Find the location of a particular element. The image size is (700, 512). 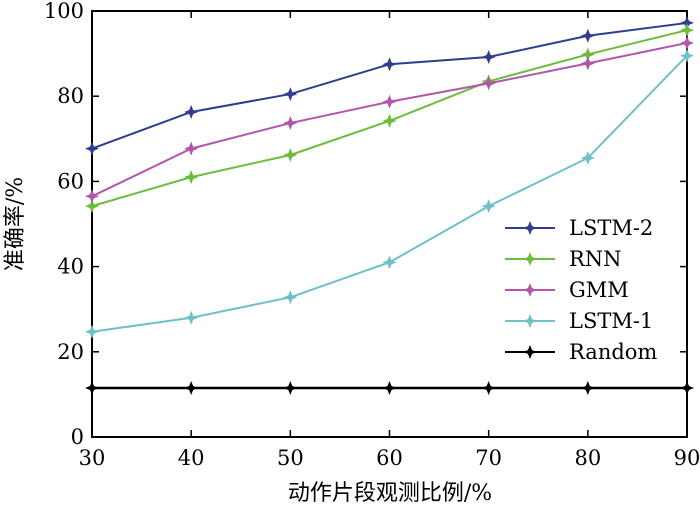

y-axis-title: 准确率/% is located at coordinates (15, 224).